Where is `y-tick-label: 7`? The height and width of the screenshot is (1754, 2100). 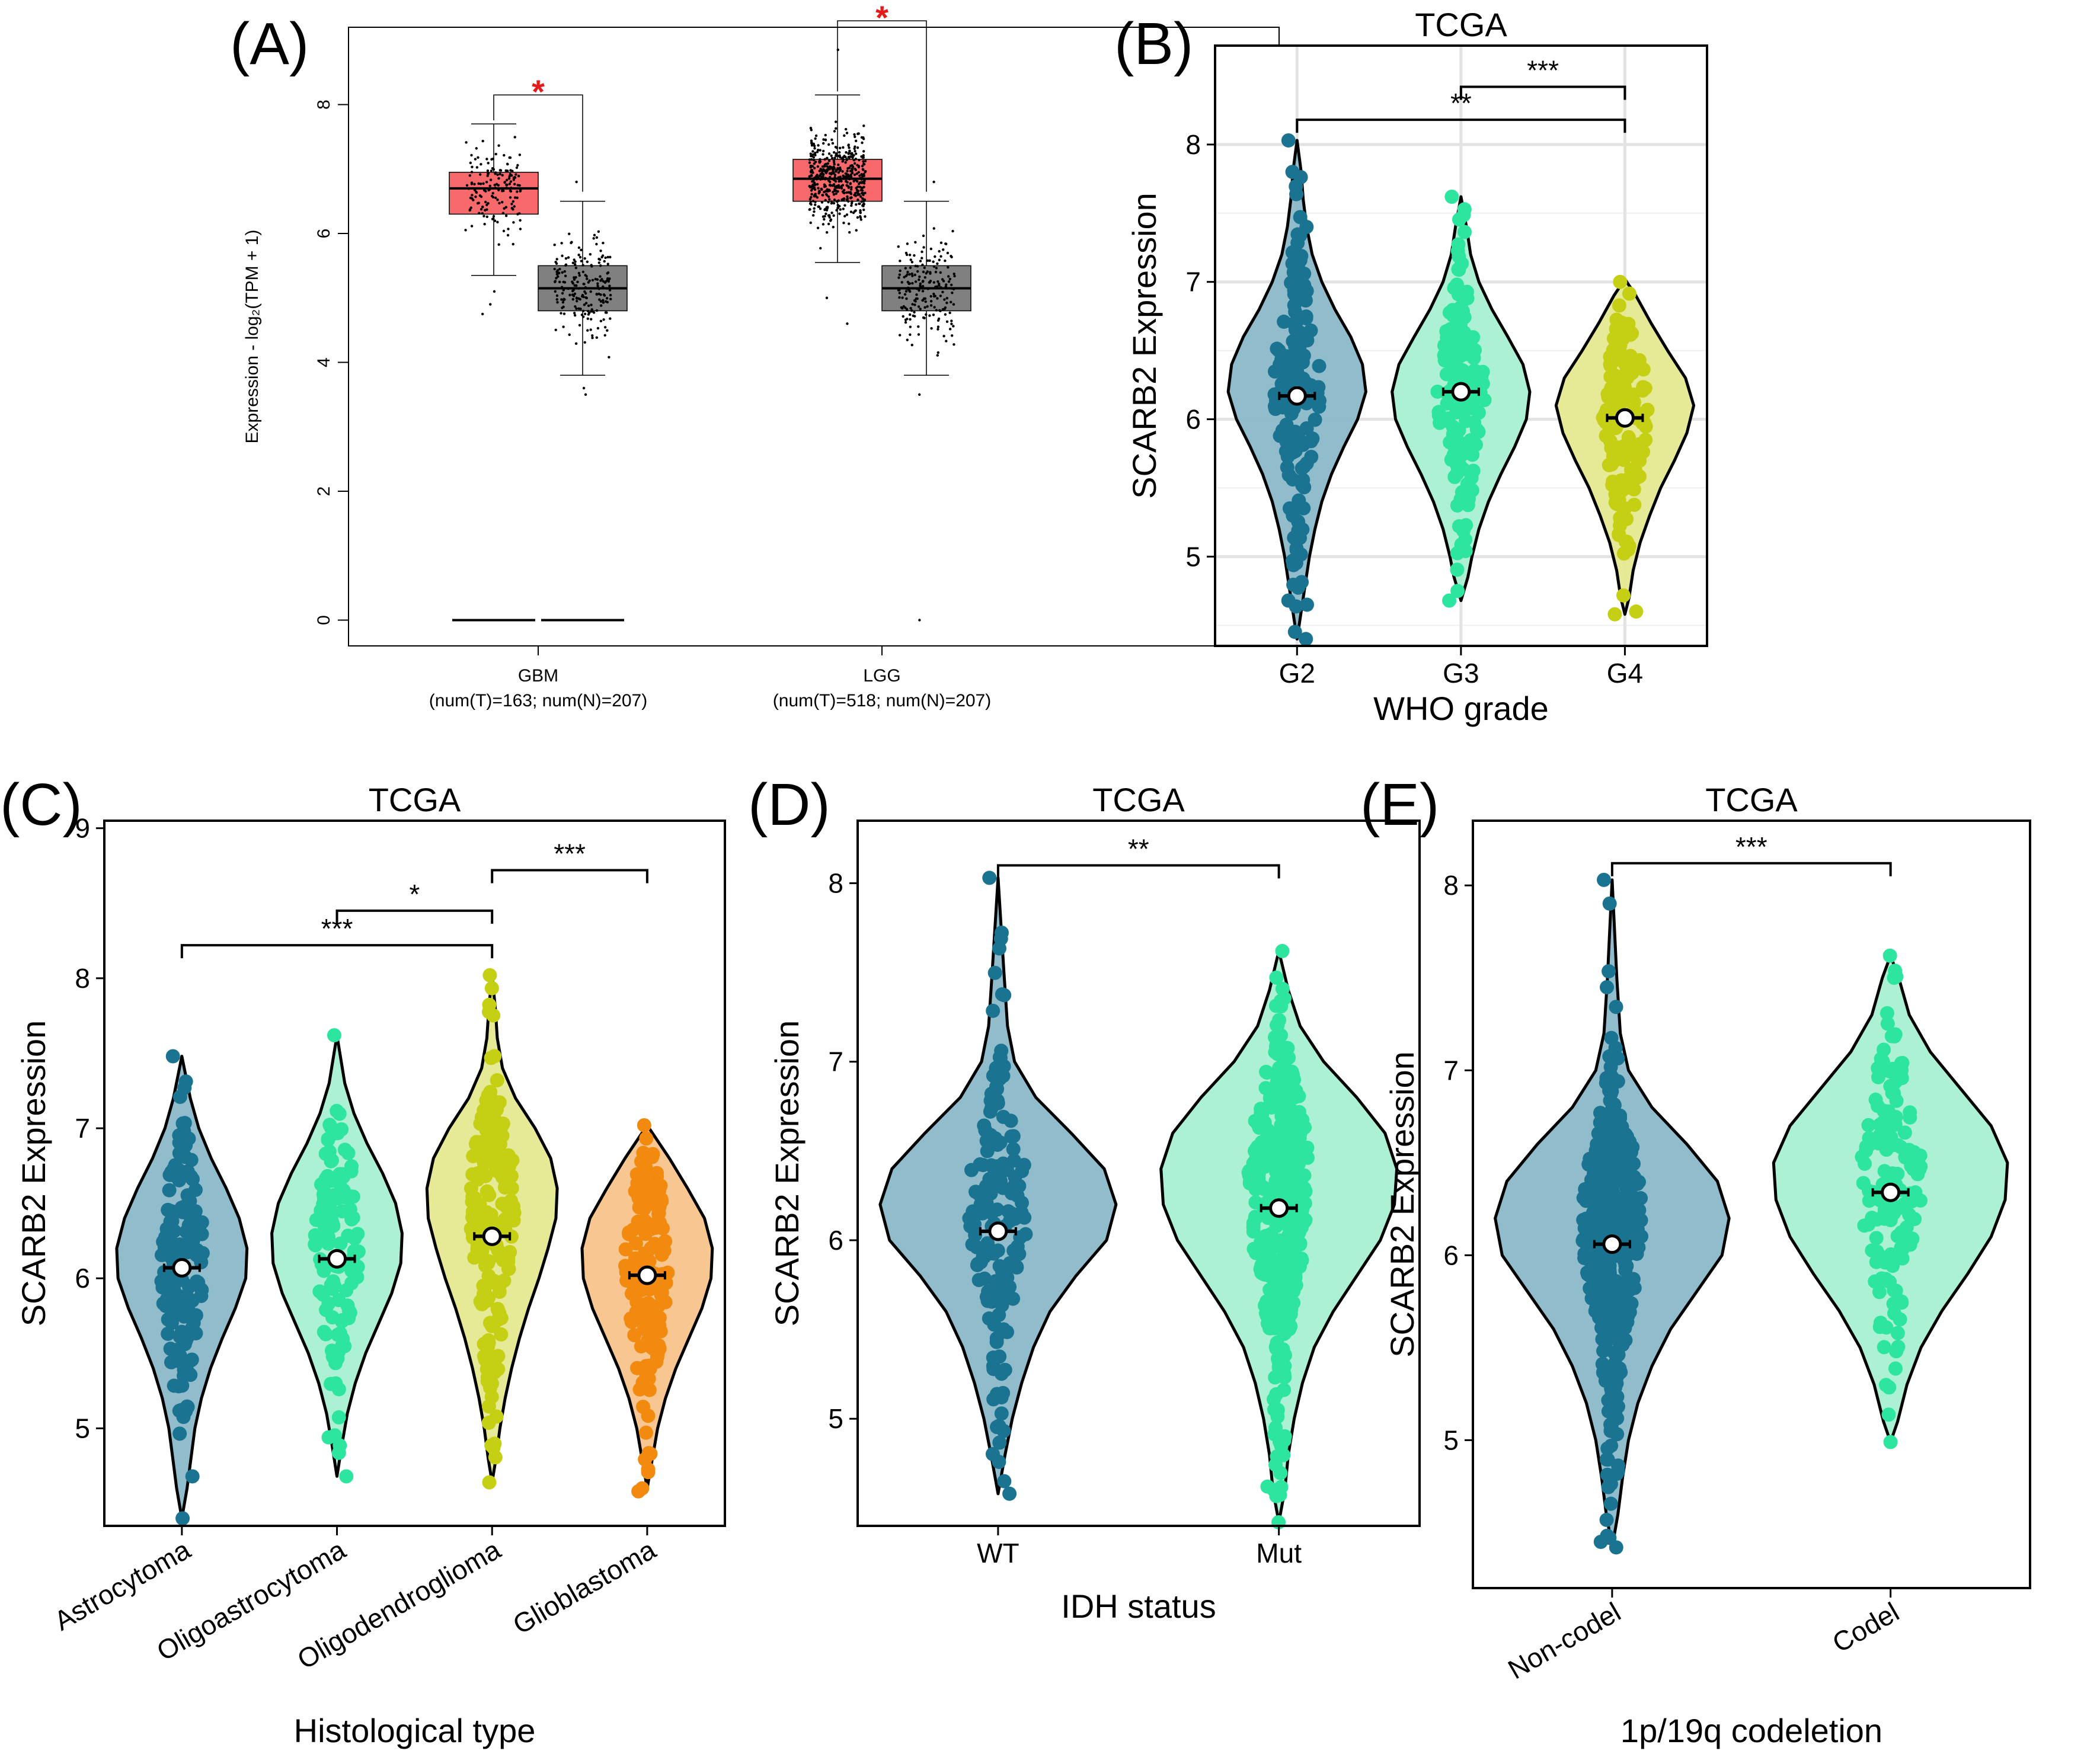 y-tick-label: 7 is located at coordinates (82, 1128).